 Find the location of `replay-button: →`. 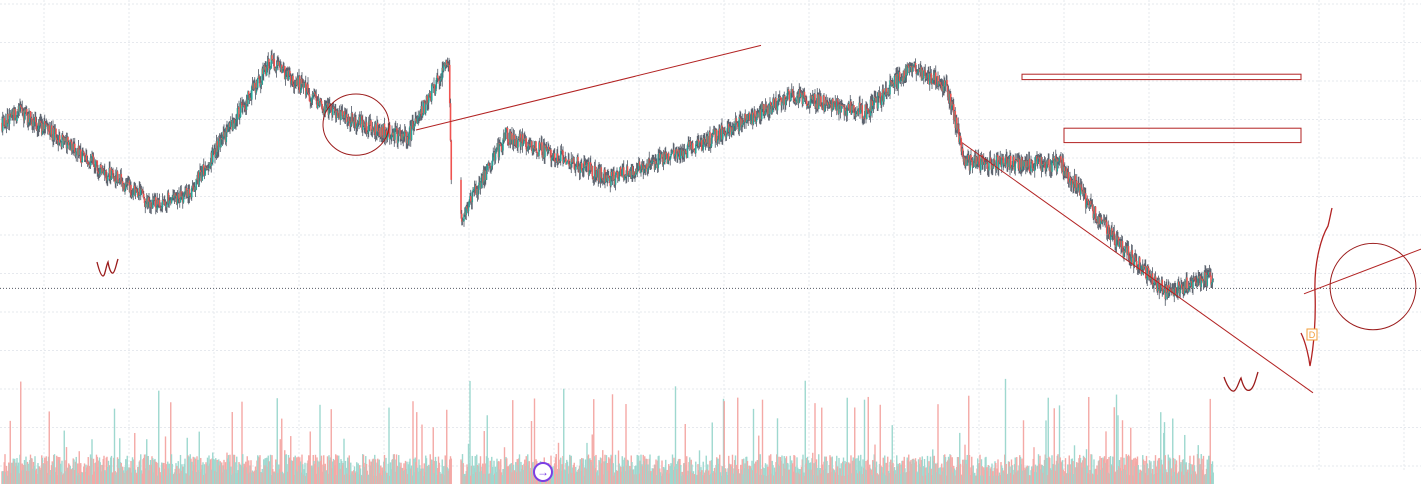

replay-button: → is located at coordinates (543, 472).